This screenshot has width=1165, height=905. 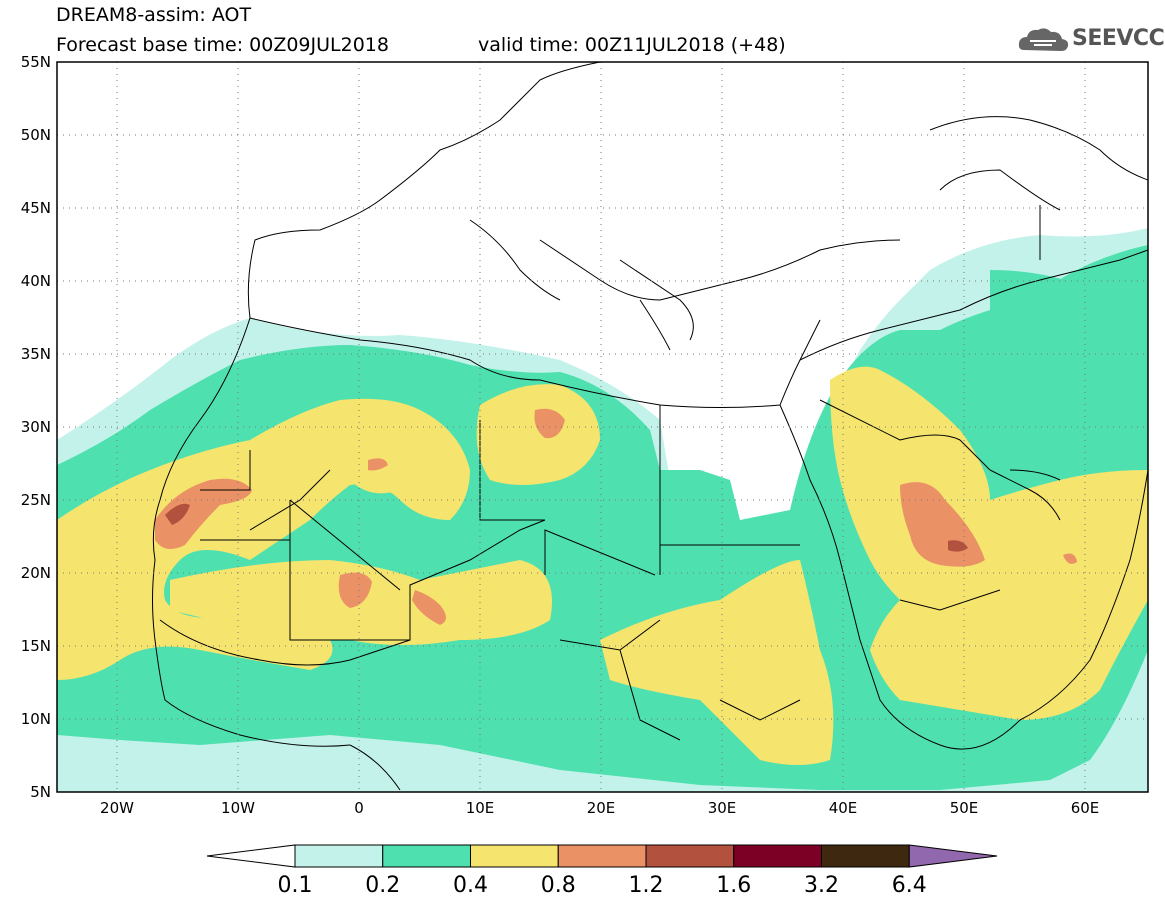 I want to click on colorbar: 0.1 0.2 0.4 0.8 1.2 1.6 3.2 6.4, so click(x=602, y=871).